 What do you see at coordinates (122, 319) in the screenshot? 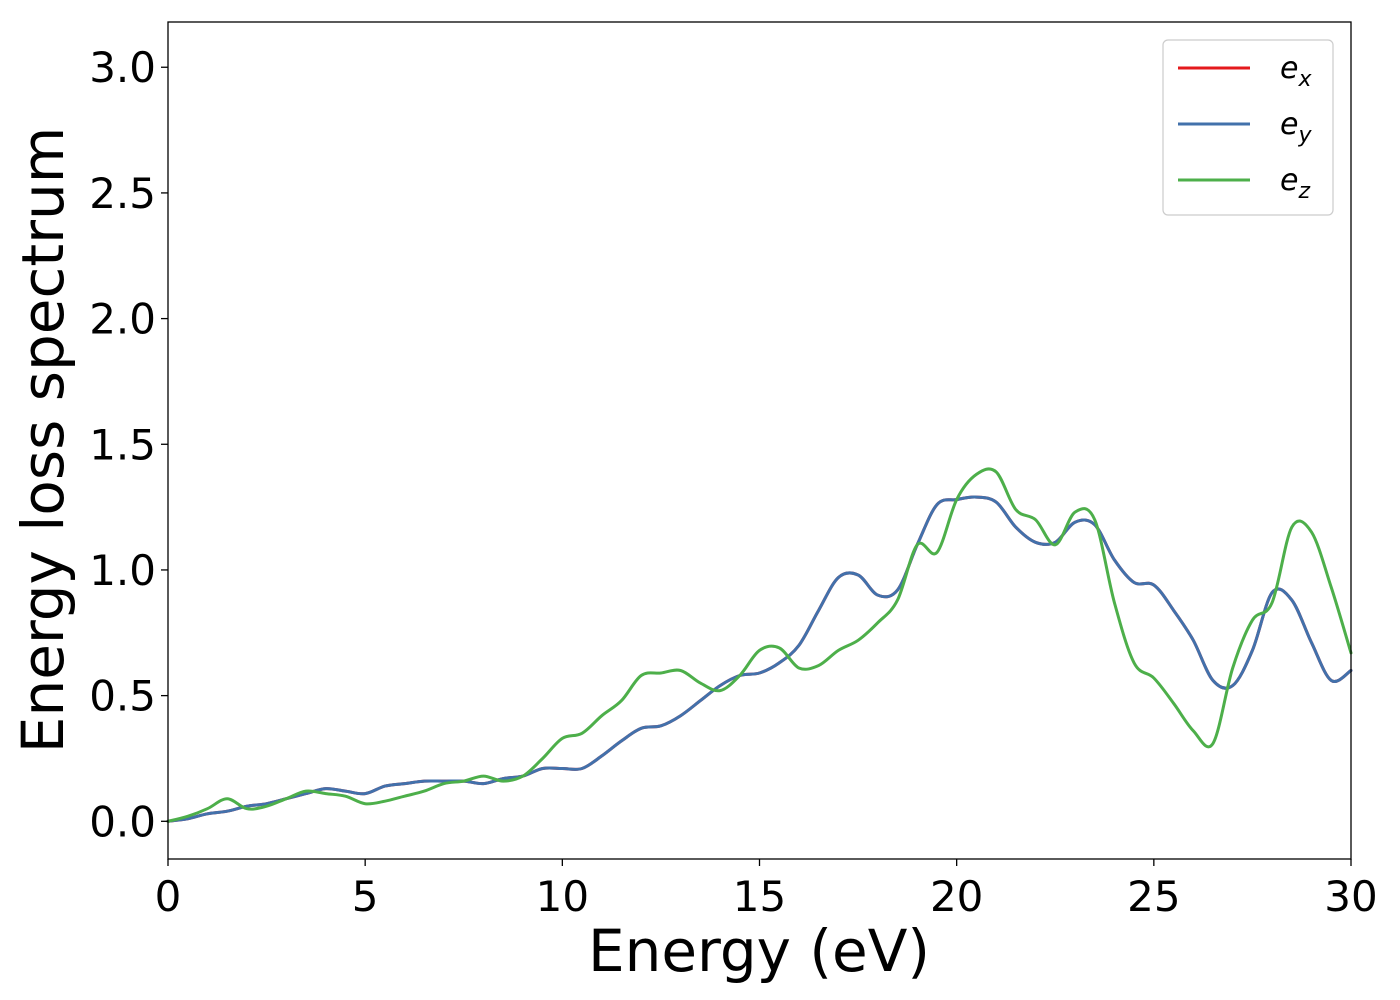
I see `y-tick-label: 2.0` at bounding box center [122, 319].